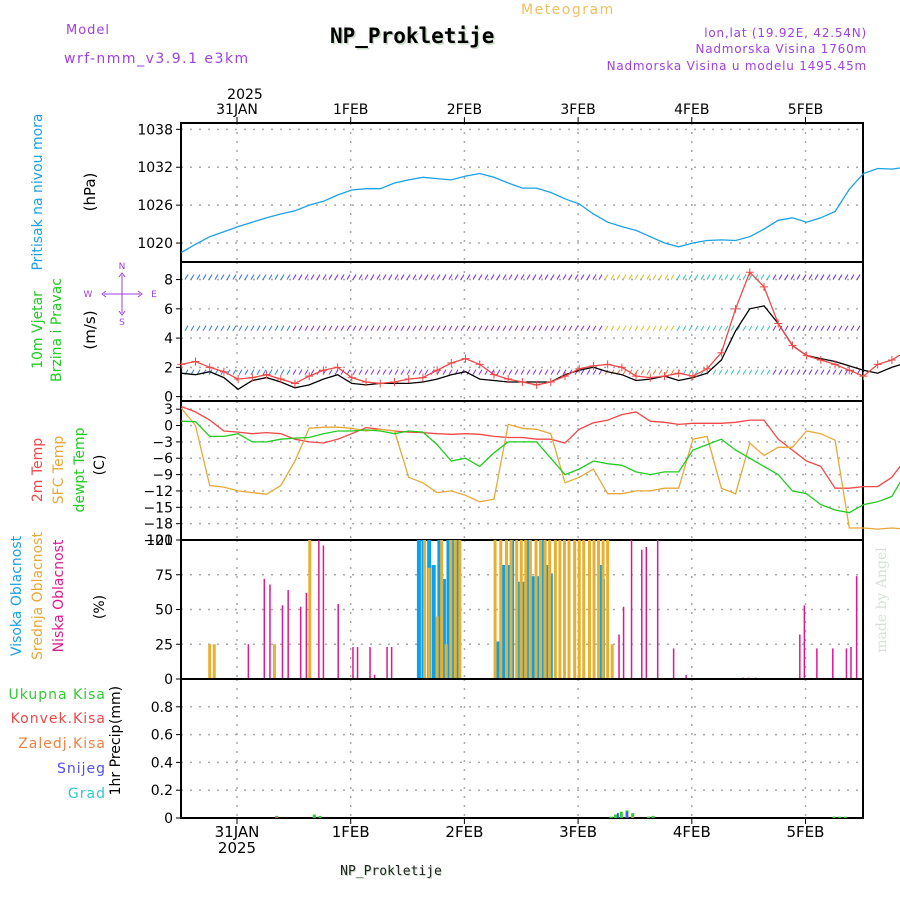 This screenshot has height=900, width=900. Describe the element at coordinates (351, 832) in the screenshot. I see `bottom-xtick-label: 1FEB` at that location.